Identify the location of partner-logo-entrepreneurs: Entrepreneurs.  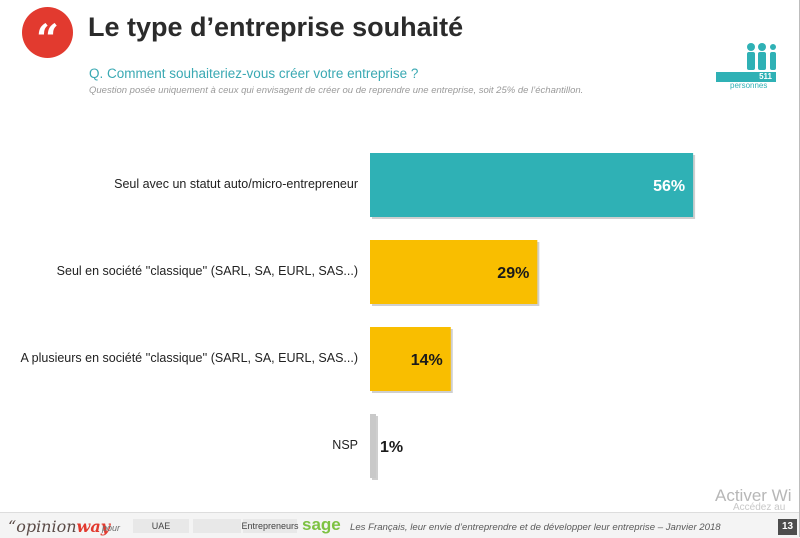
(270, 526).